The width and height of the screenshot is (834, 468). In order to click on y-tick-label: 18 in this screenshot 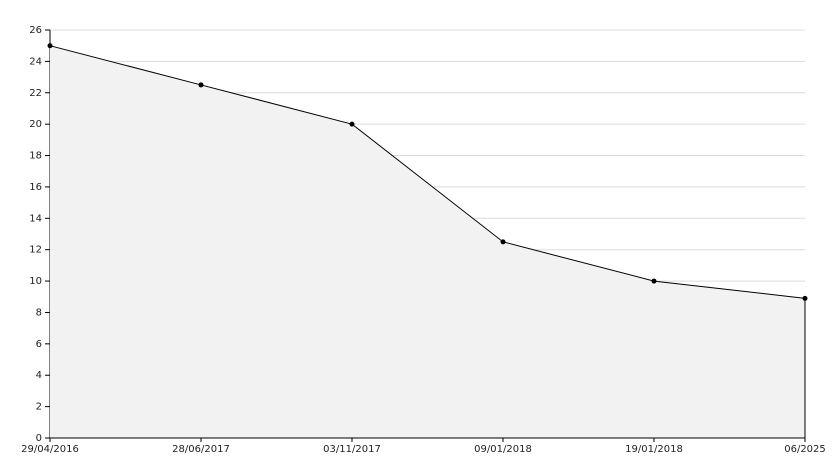, I will do `click(35, 156)`.